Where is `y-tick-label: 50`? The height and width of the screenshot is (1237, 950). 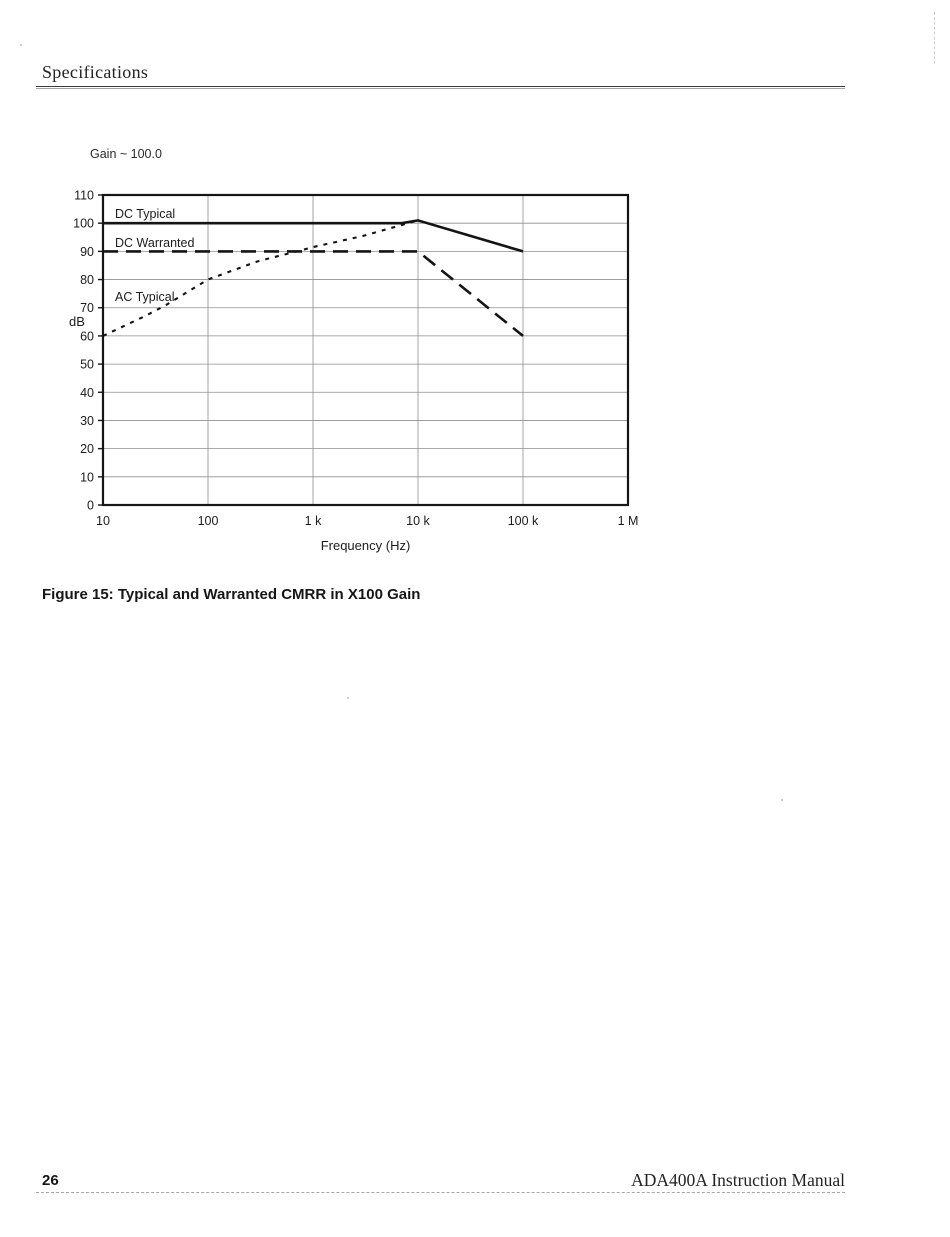
y-tick-label: 50 is located at coordinates (87, 365).